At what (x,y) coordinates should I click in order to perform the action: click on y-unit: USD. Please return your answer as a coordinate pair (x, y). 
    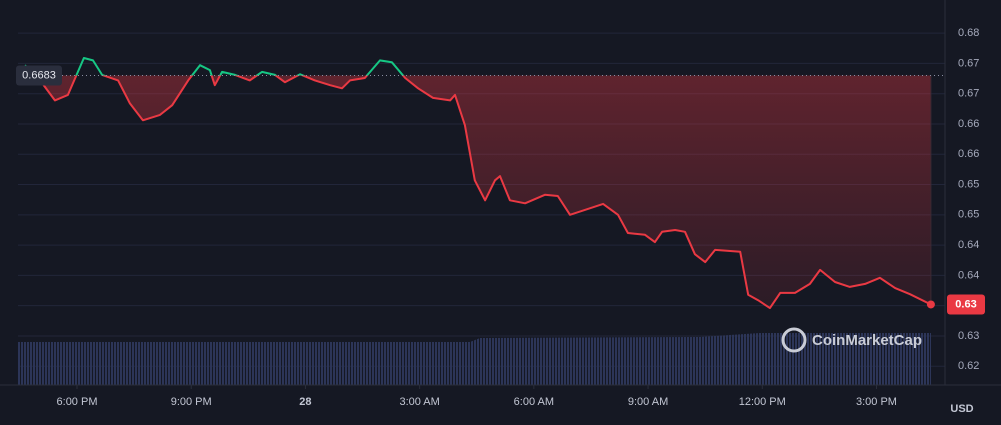
    Looking at the image, I should click on (961, 409).